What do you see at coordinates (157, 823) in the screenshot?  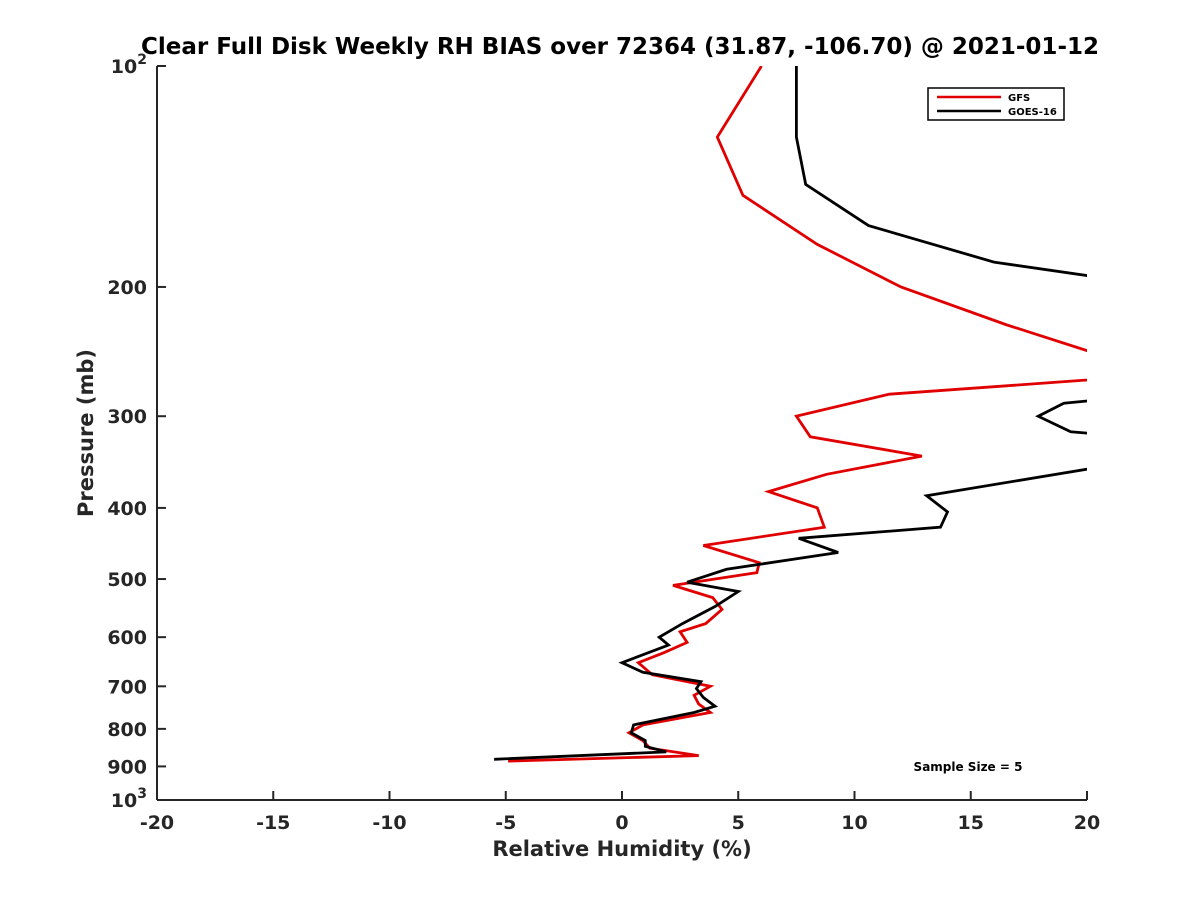 I see `x-tick-label: -20` at bounding box center [157, 823].